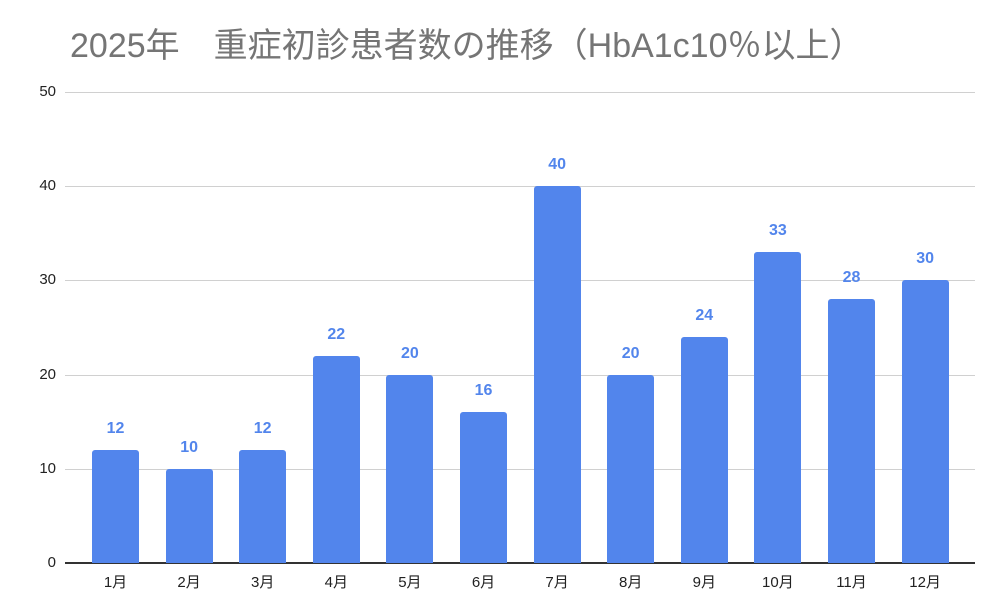 The width and height of the screenshot is (1000, 614). Describe the element at coordinates (557, 165) in the screenshot. I see `data-label: 40` at that location.